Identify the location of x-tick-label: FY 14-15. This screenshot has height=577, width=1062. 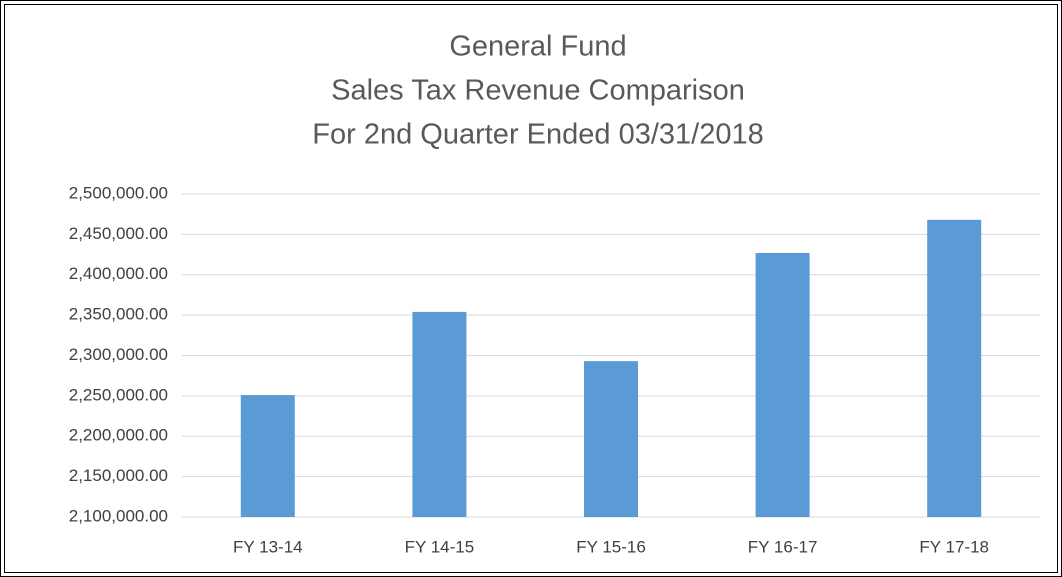
(440, 546).